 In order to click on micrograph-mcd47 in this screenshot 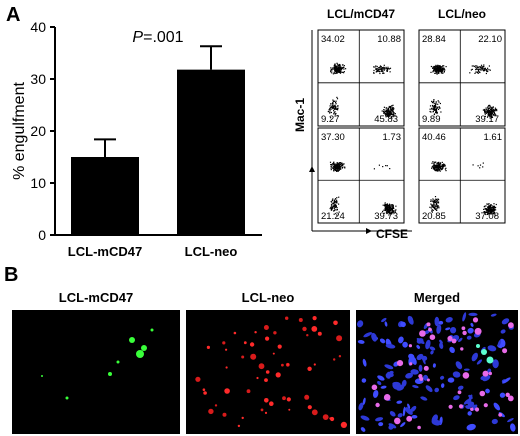, I will do `click(96, 372)`.